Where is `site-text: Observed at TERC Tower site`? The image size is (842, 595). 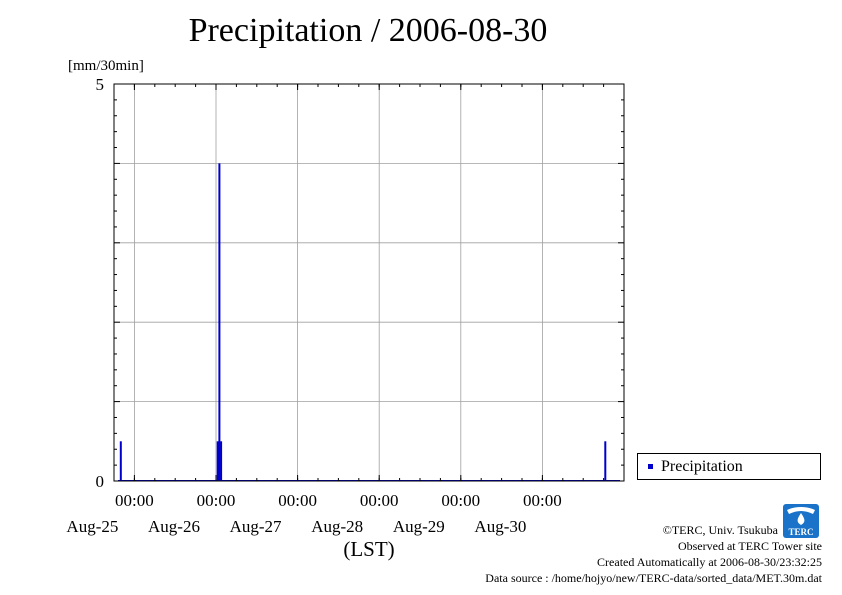 site-text: Observed at TERC Tower site is located at coordinates (749, 546).